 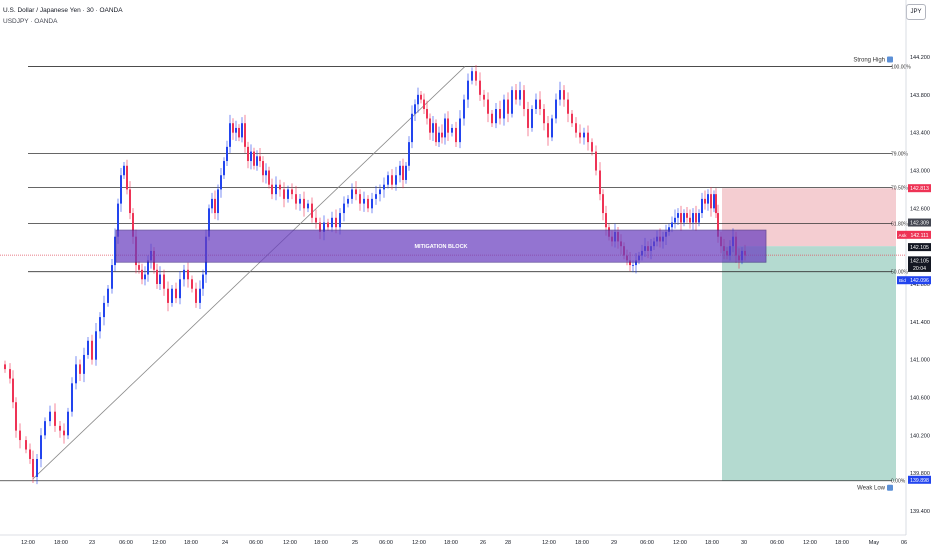 What do you see at coordinates (809, 363) in the screenshot?
I see `take-profit-zone` at bounding box center [809, 363].